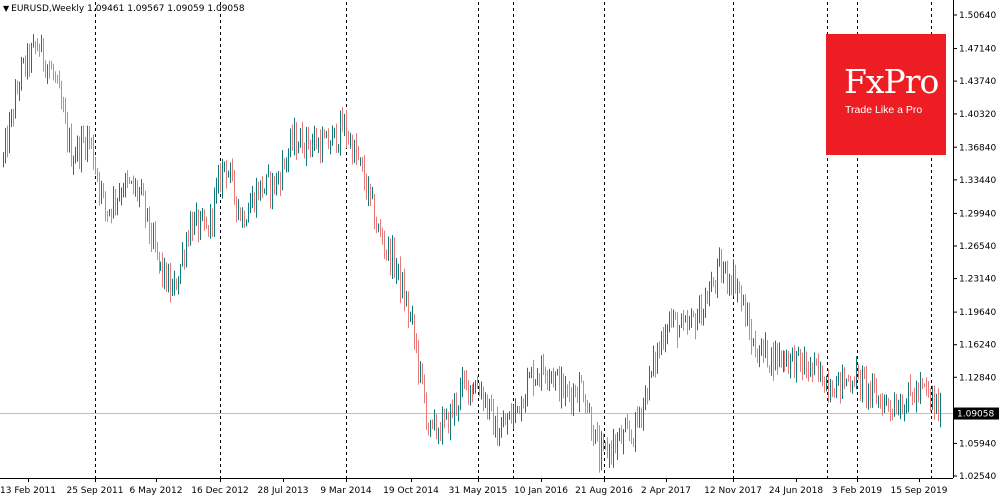  What do you see at coordinates (918, 491) in the screenshot?
I see `x-tick-label: 15 Sep 2019` at bounding box center [918, 491].